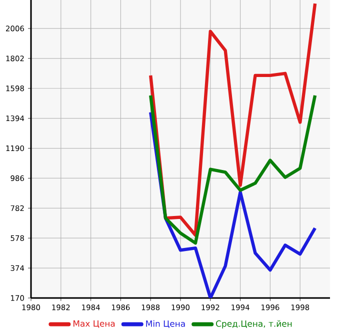 The image size is (345, 335). Describe the element at coordinates (254, 324) in the screenshot. I see `legend-label: Сред.Цена, т.йен` at that location.